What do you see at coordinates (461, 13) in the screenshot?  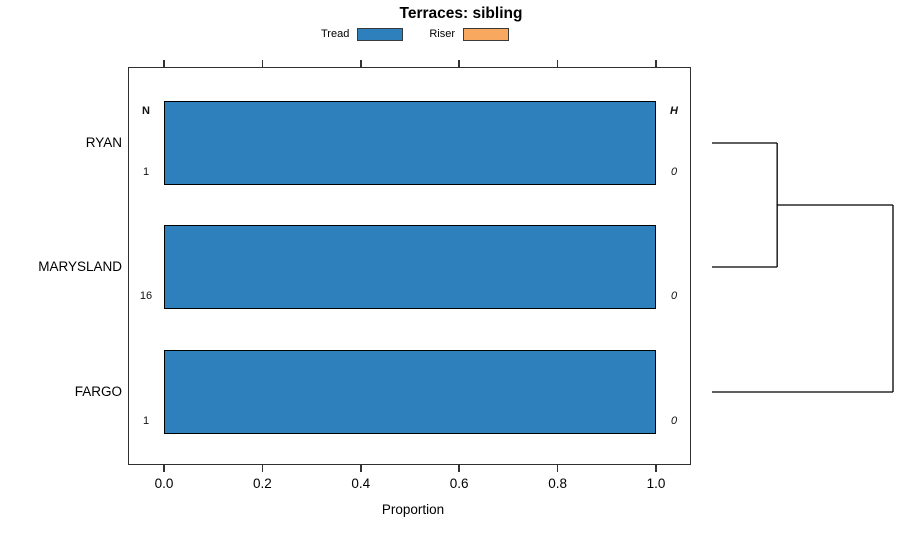 I see `chart-title: Terraces: sibling` at bounding box center [461, 13].